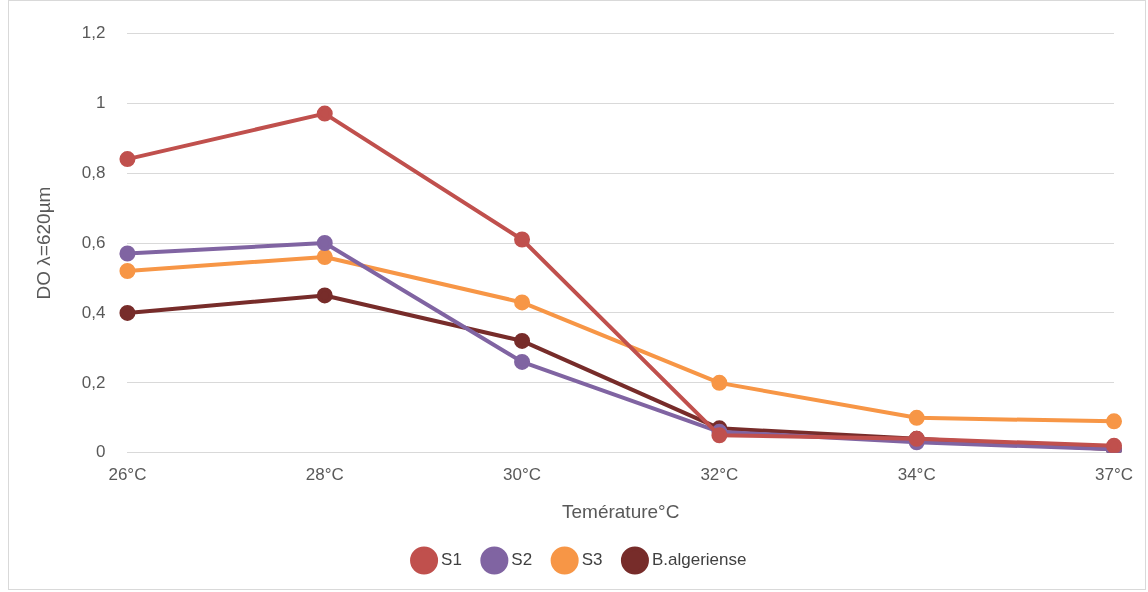 This screenshot has height=592, width=1148. I want to click on legend-label: S3, so click(592, 560).